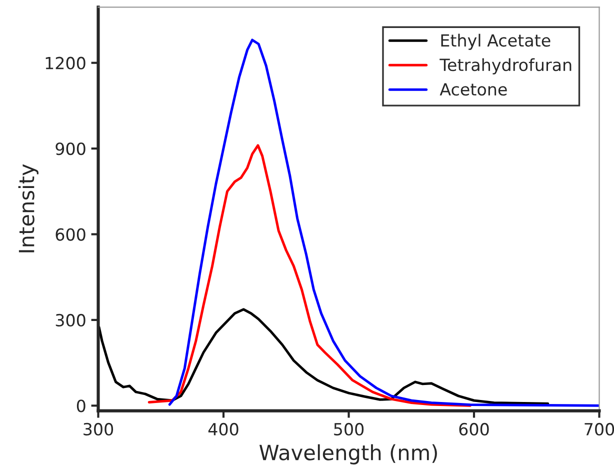 The height and width of the screenshot is (476, 614). Describe the element at coordinates (348, 454) in the screenshot. I see `x-axis-title: Wavelength (nm)` at that location.